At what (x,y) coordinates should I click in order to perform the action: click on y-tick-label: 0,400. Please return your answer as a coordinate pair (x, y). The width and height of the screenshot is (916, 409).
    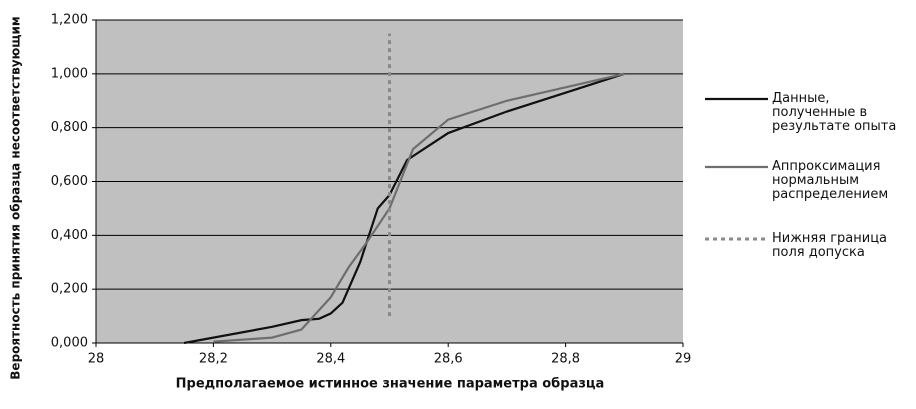
    Looking at the image, I should click on (69, 235).